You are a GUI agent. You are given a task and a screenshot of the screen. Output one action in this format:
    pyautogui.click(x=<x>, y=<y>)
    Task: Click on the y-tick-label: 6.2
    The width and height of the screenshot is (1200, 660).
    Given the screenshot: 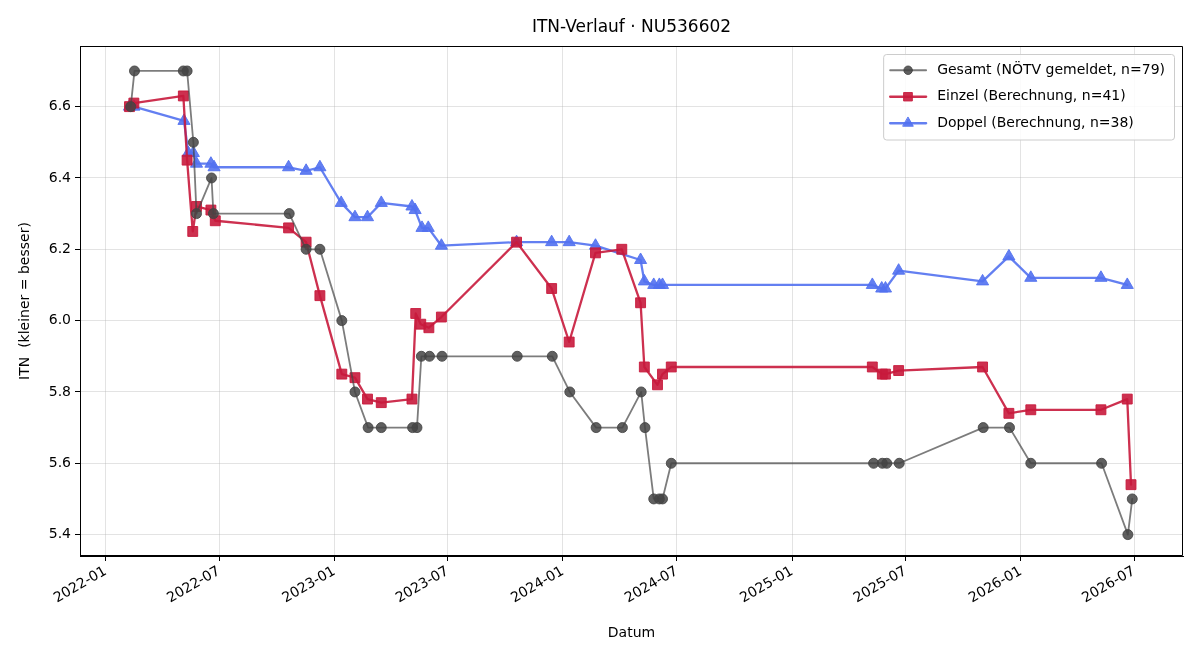 What is the action you would take?
    pyautogui.click(x=59, y=247)
    